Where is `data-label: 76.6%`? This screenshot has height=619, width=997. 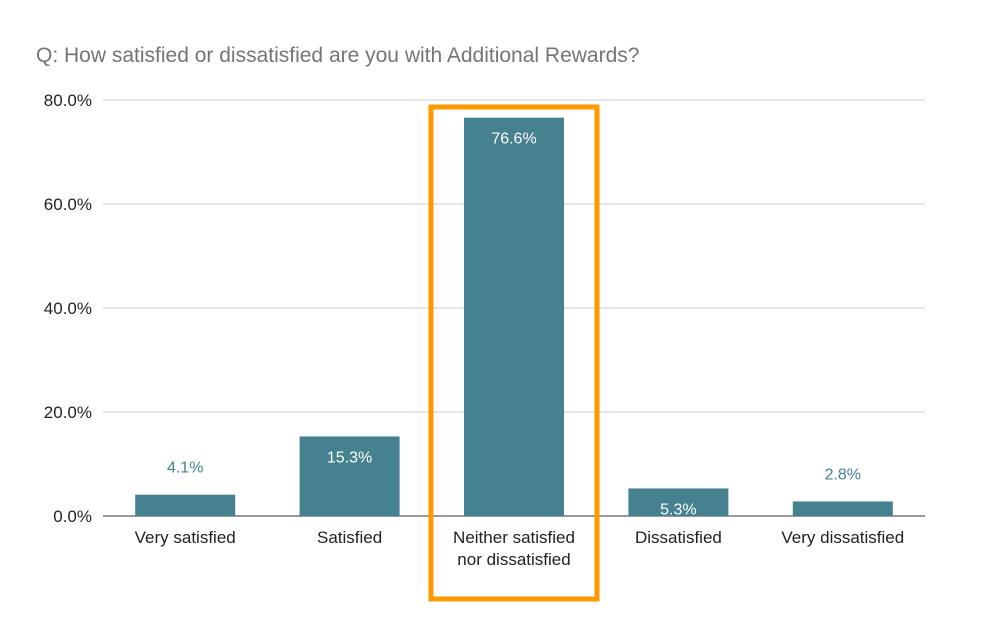
data-label: 76.6% is located at coordinates (513, 139).